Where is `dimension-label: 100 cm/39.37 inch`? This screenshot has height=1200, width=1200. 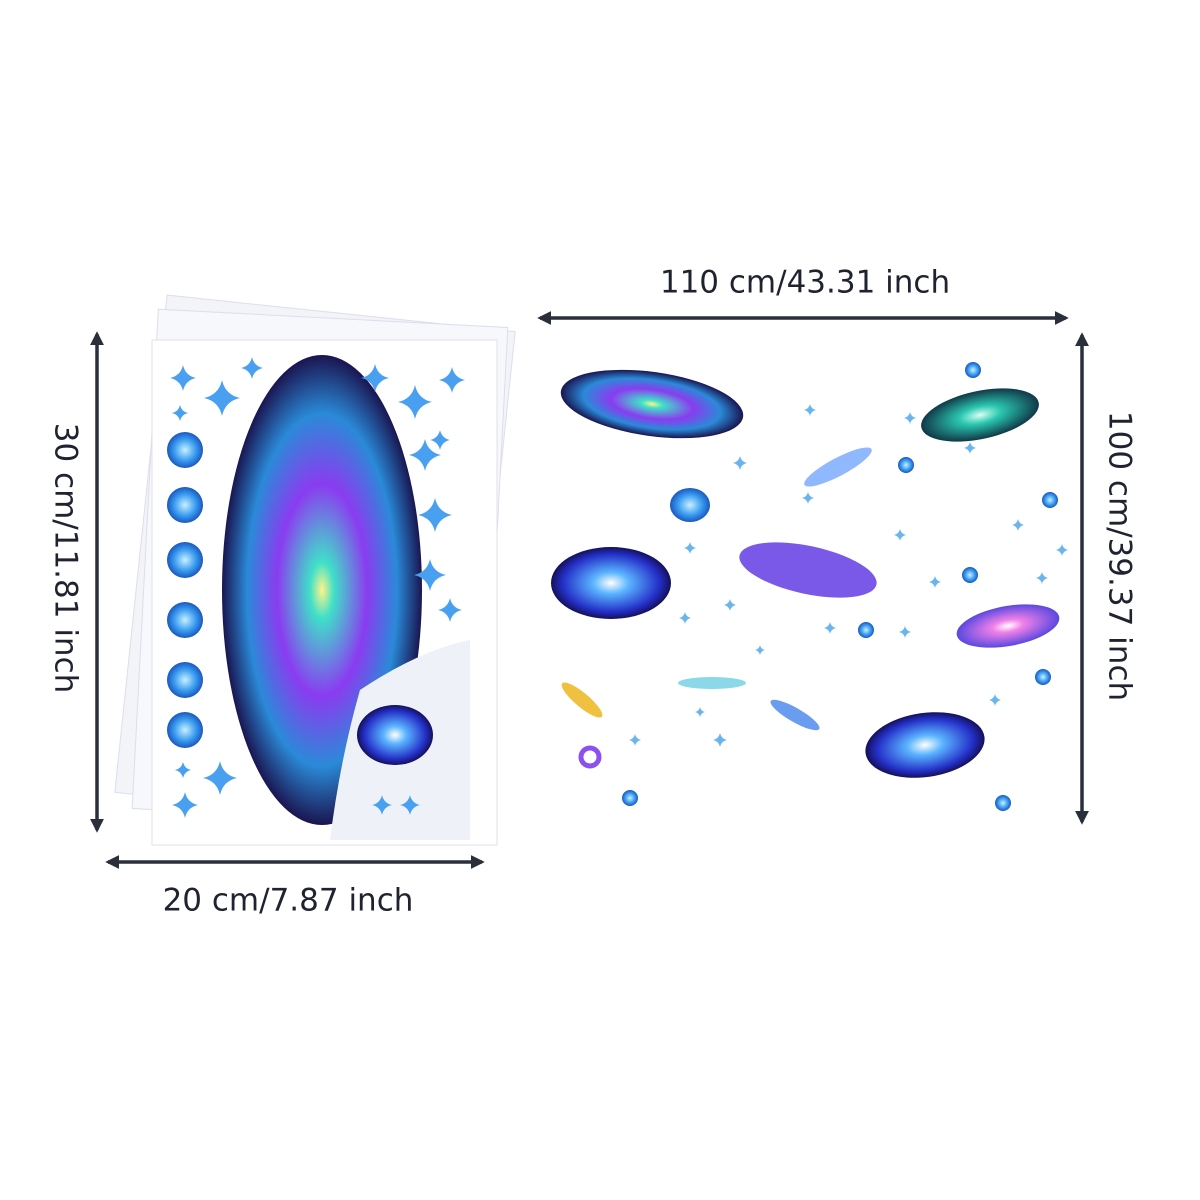 dimension-label: 100 cm/39.37 inch is located at coordinates (1120, 556).